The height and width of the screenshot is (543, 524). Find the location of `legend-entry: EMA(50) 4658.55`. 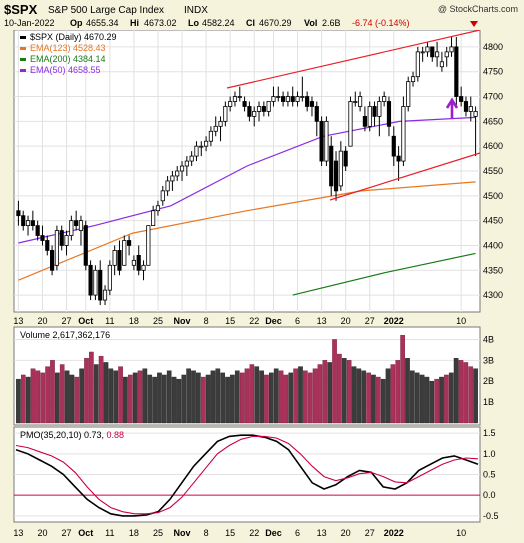

legend-entry: EMA(50) 4658.55 is located at coordinates (65, 70).